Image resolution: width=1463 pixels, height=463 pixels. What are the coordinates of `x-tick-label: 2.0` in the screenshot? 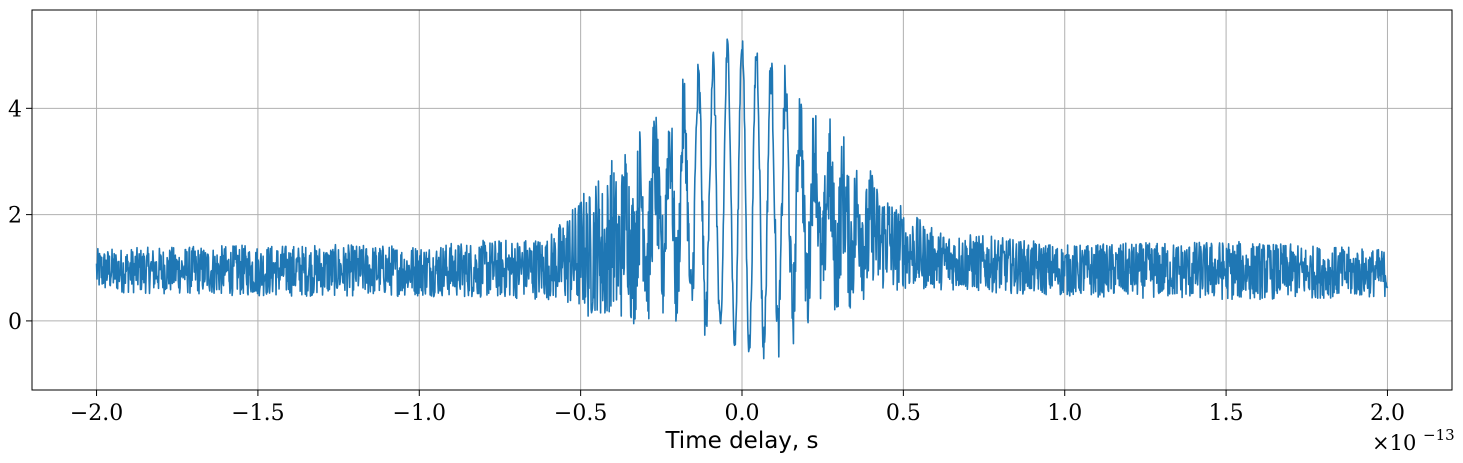 It's located at (1387, 413).